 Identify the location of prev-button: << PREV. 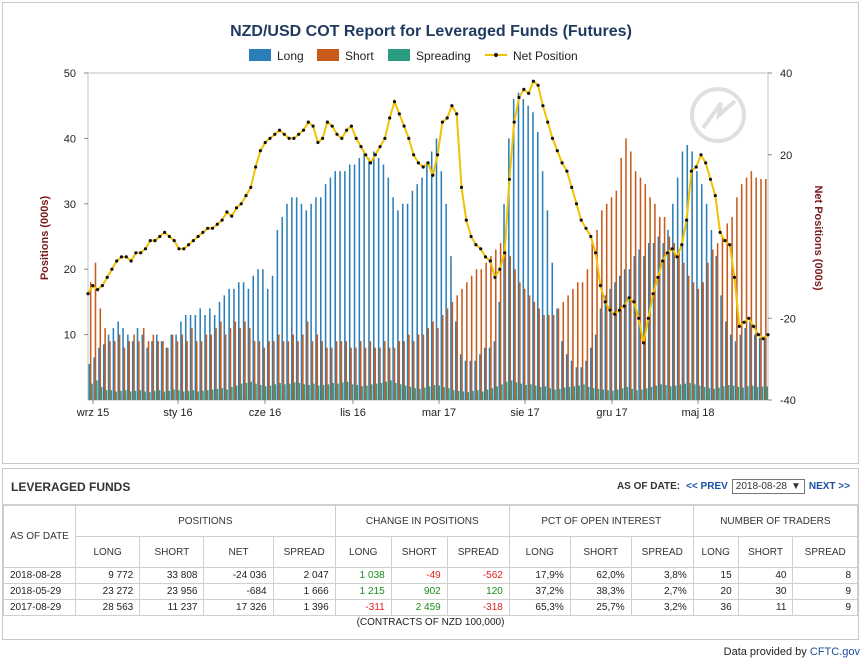
(707, 486).